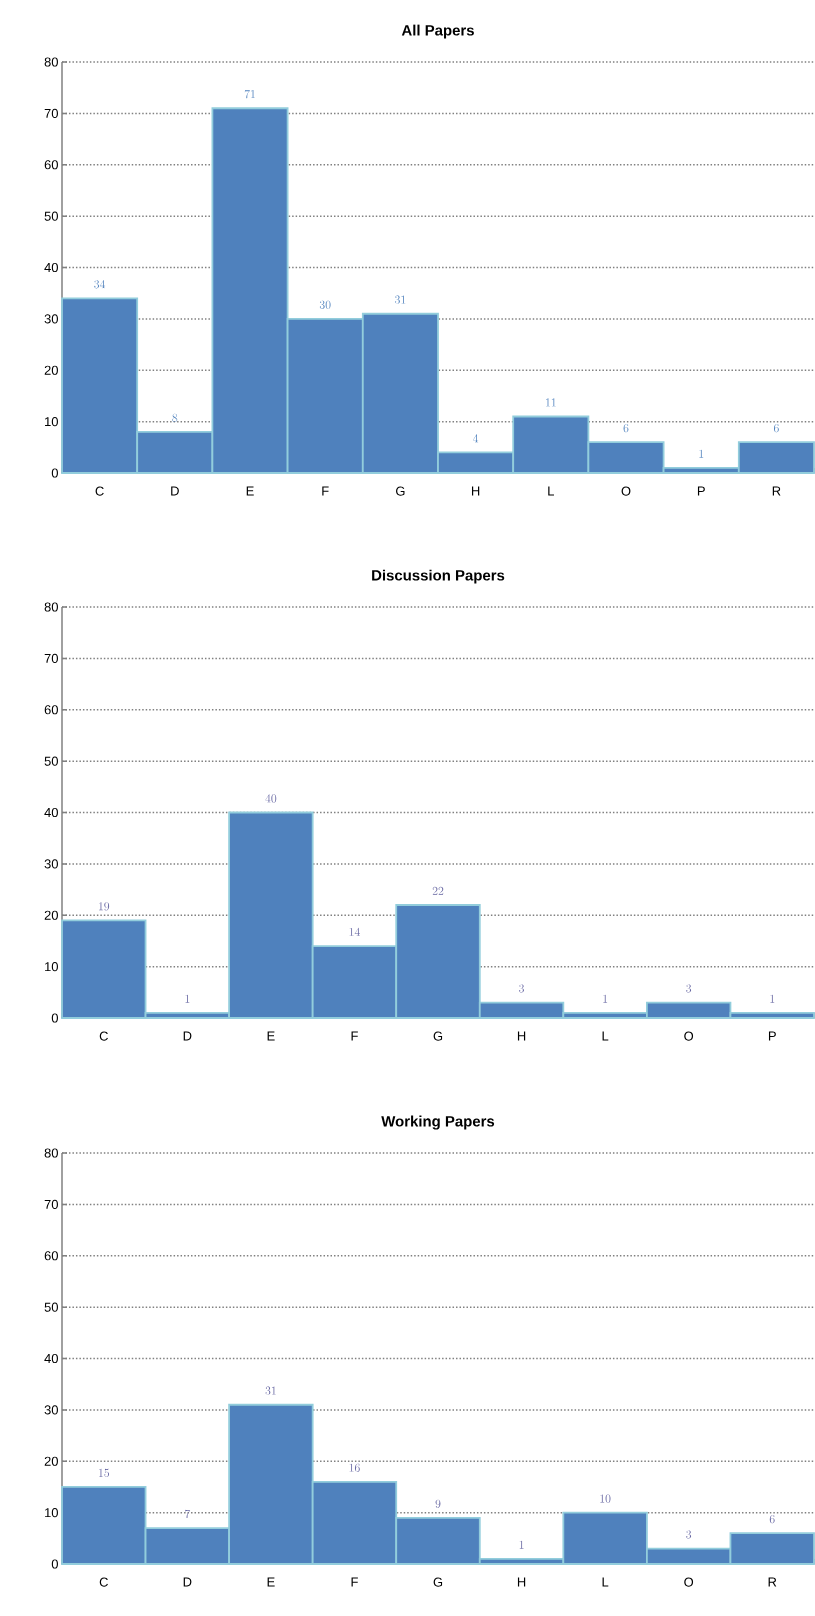 The width and height of the screenshot is (815, 1616). What do you see at coordinates (188, 1514) in the screenshot?
I see `data-label: 7` at bounding box center [188, 1514].